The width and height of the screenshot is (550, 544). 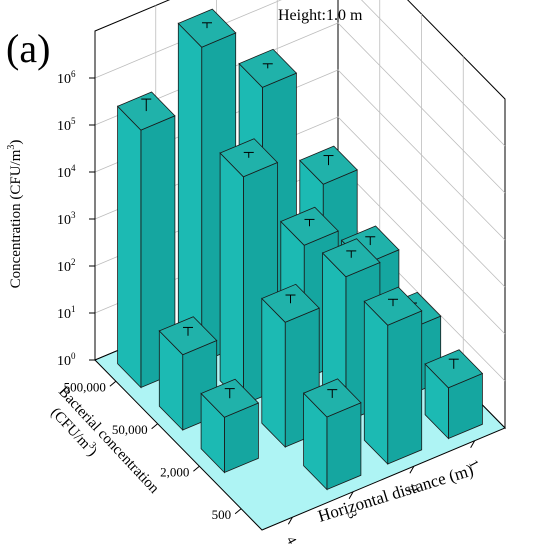 I want to click on y-tick-label: 50,000, so click(x=130, y=429).